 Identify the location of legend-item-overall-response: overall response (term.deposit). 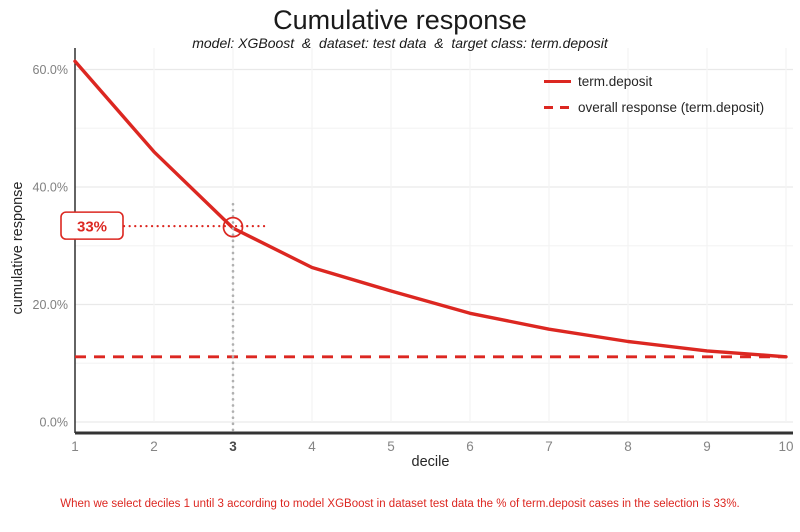
(654, 107).